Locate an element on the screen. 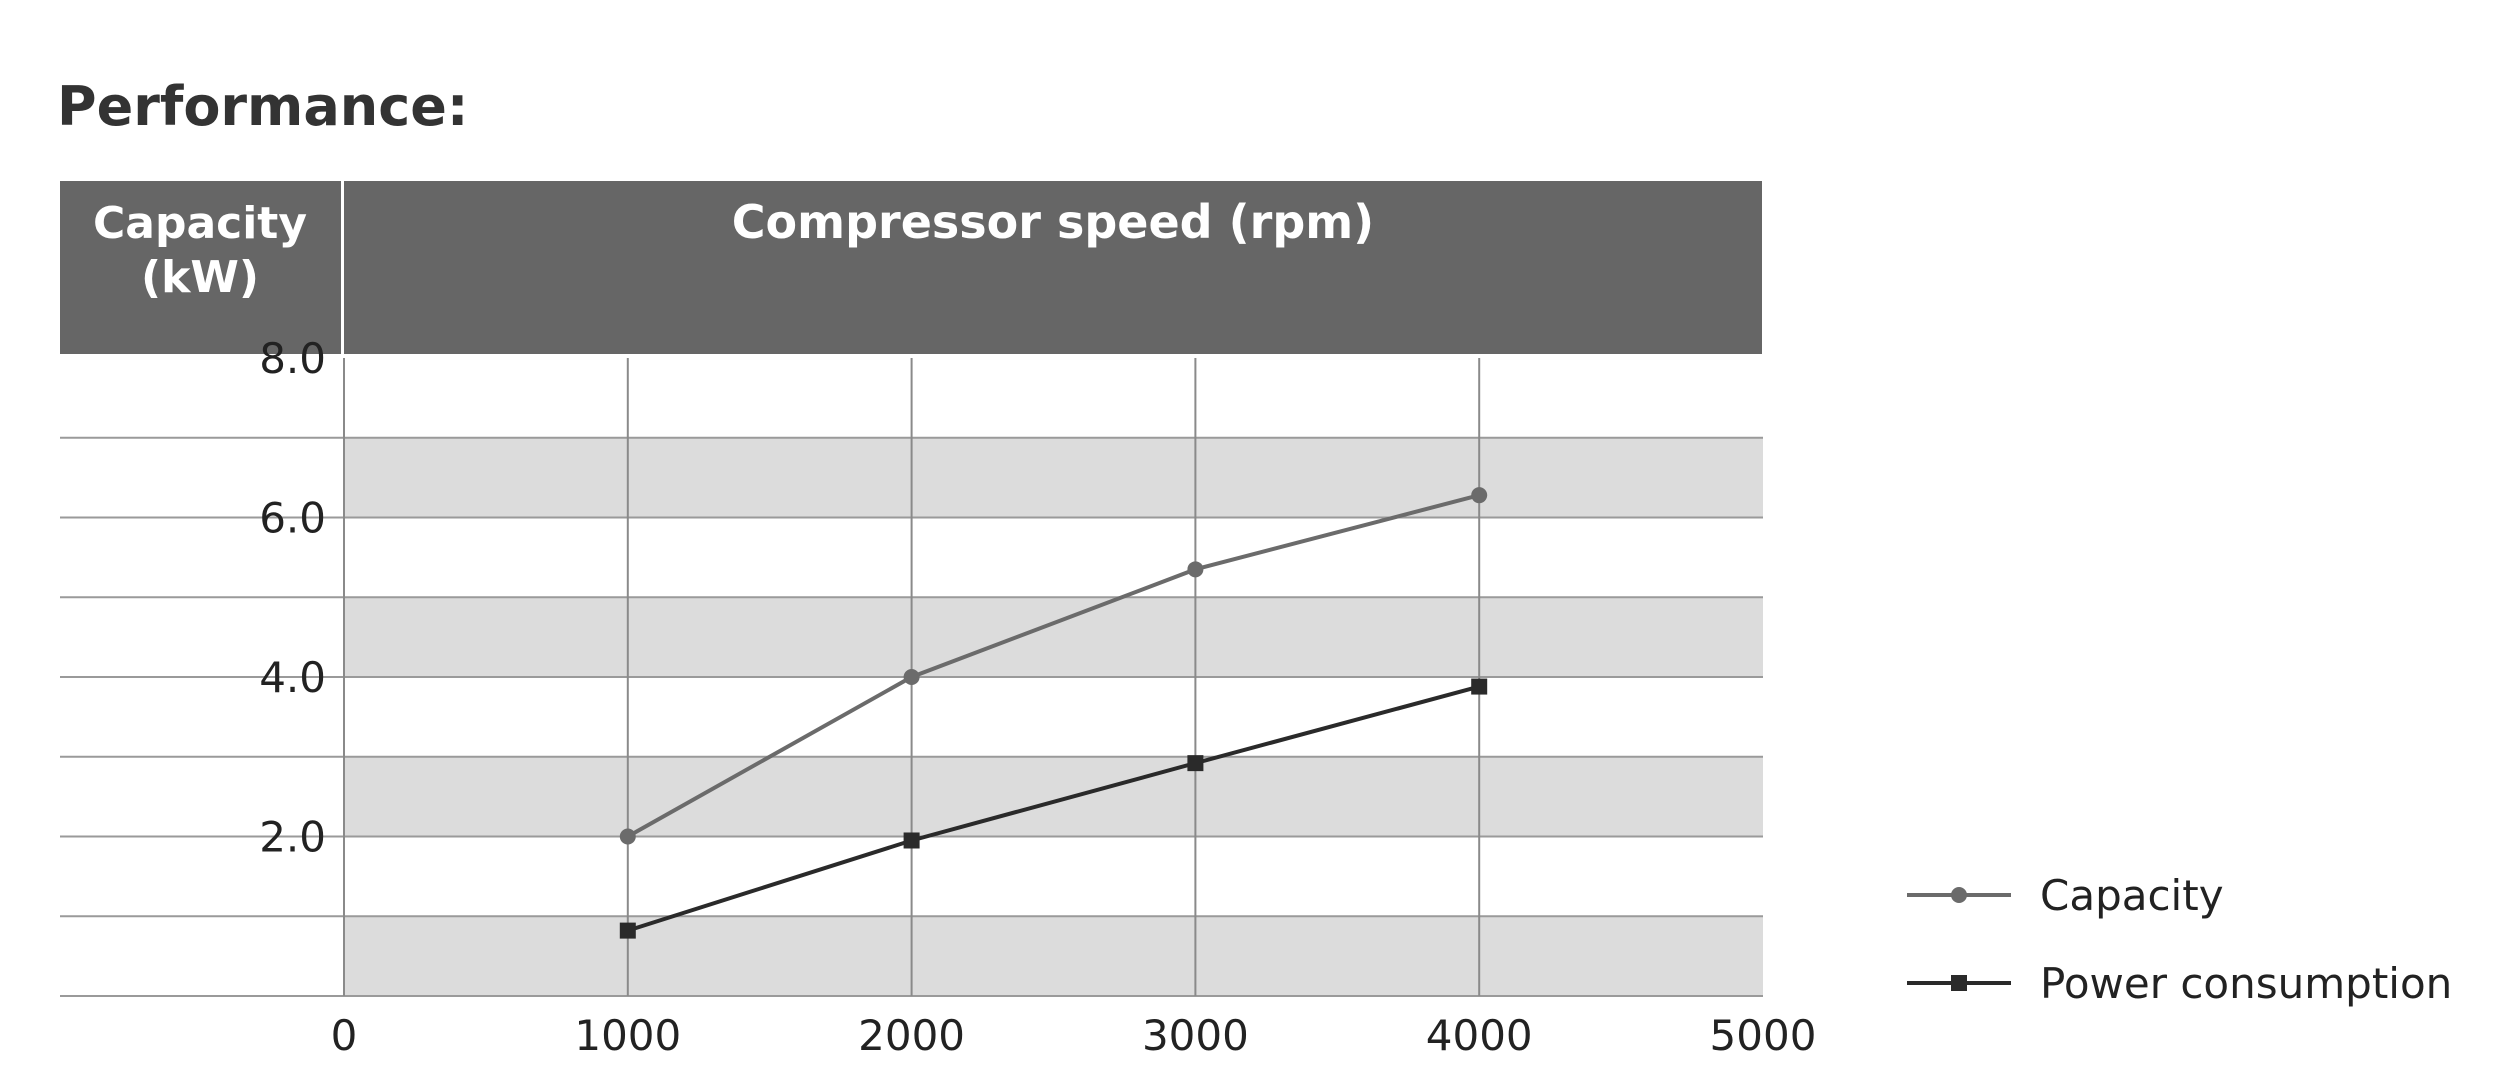  y-tick-label: 2.0 is located at coordinates (292, 837).